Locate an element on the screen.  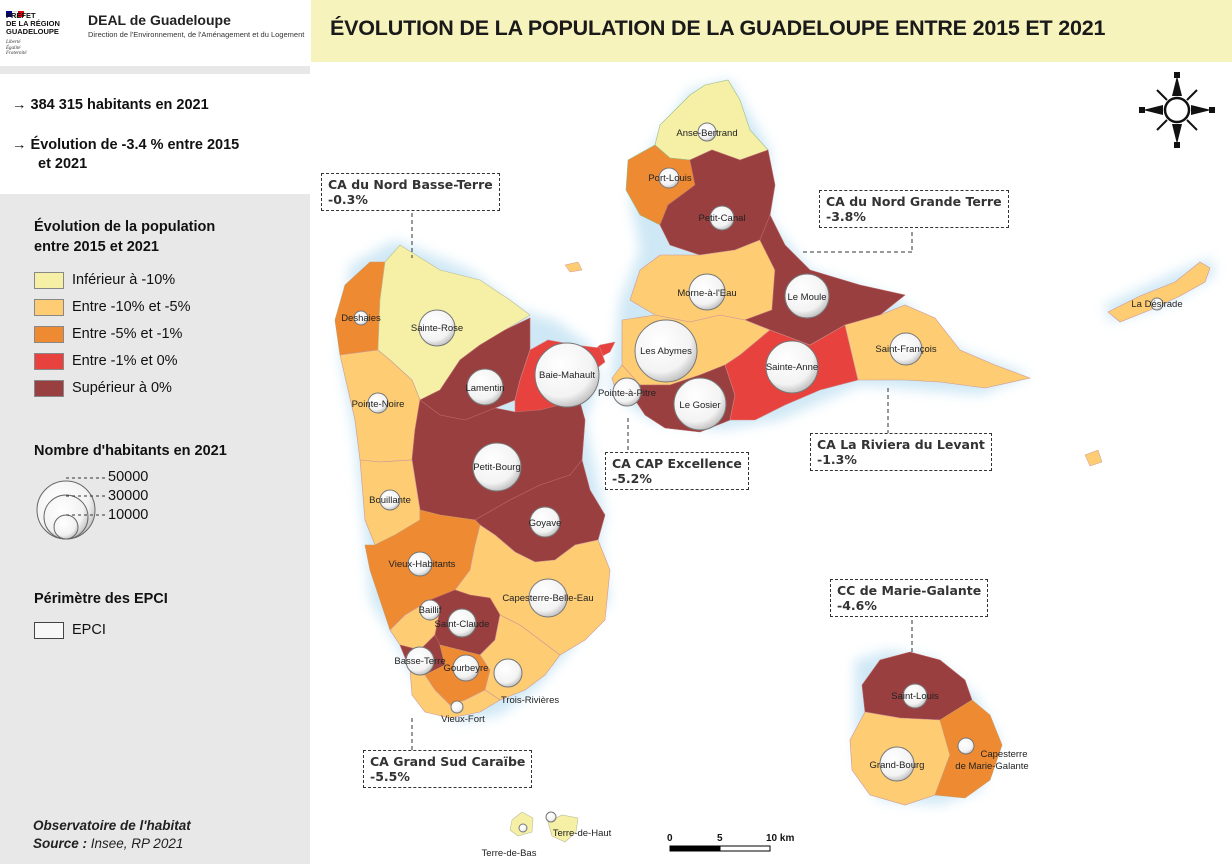
commune-deshaies is located at coordinates (360, 308).